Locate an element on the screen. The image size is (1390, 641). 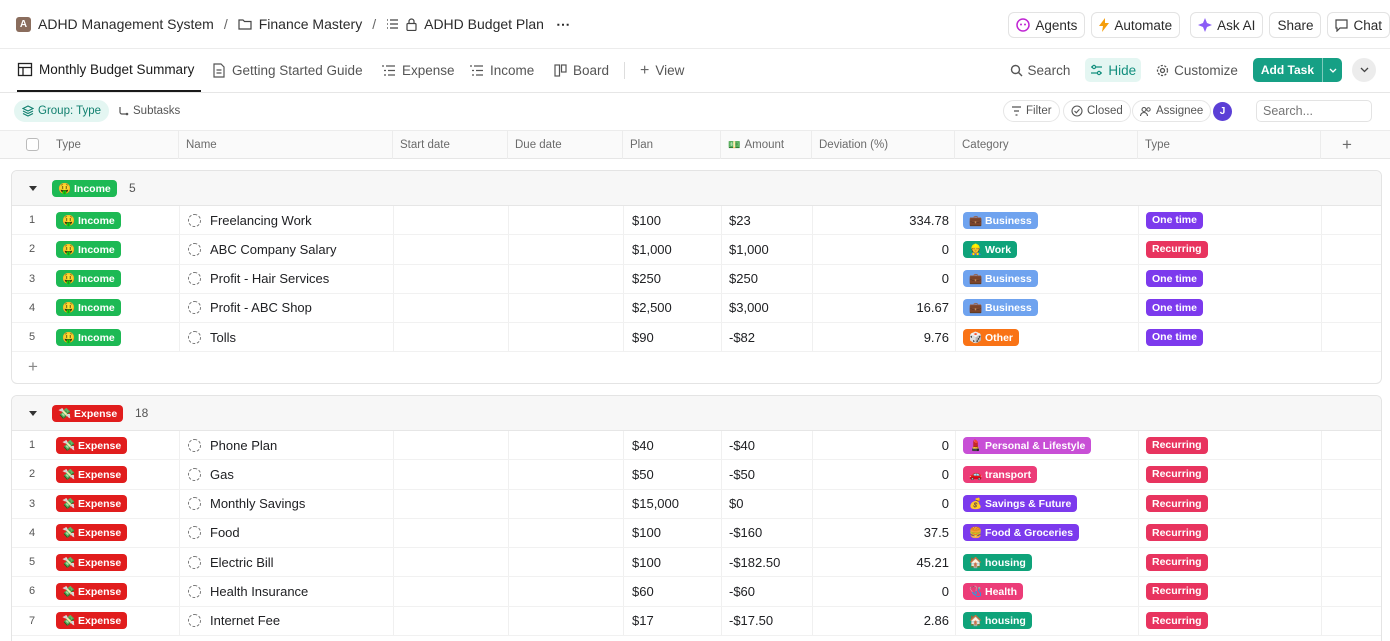
search-tasks-input is located at coordinates (1314, 111).